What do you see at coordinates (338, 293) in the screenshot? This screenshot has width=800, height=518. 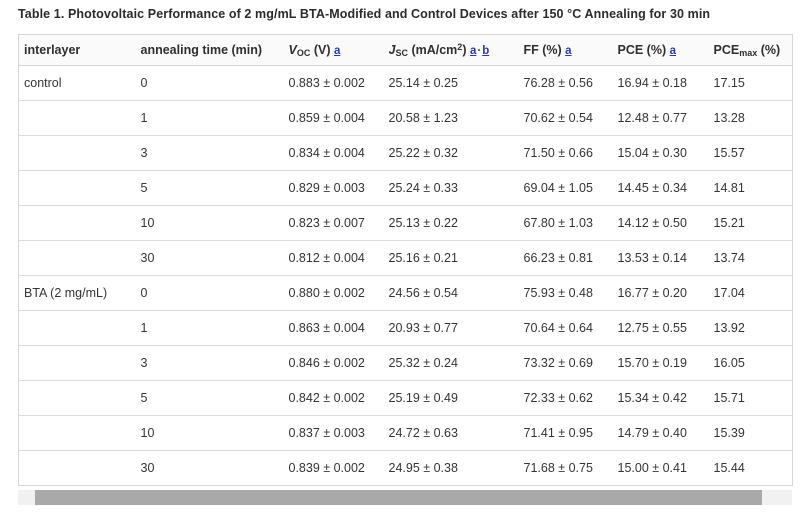 I see `value-cell: 0.880 ± 0.002` at bounding box center [338, 293].